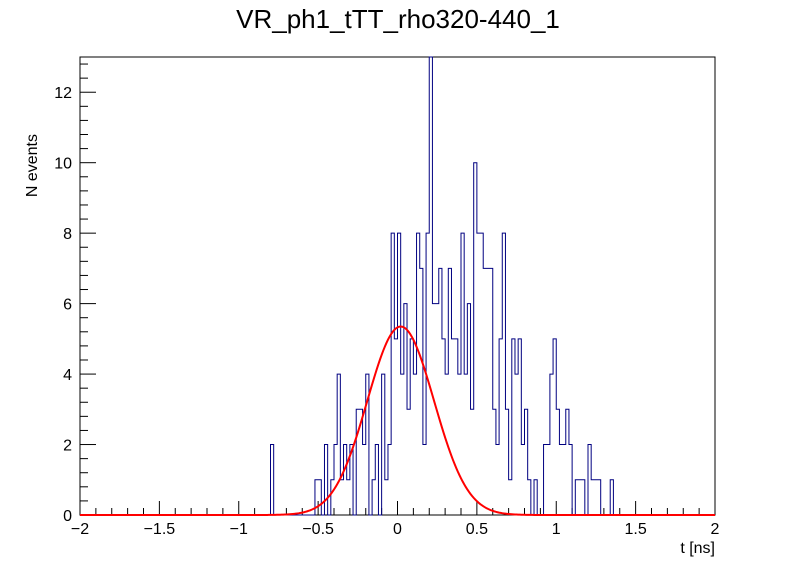 Image resolution: width=796 pixels, height=572 pixels. Describe the element at coordinates (67, 446) in the screenshot. I see `y-tick-label: 2` at that location.